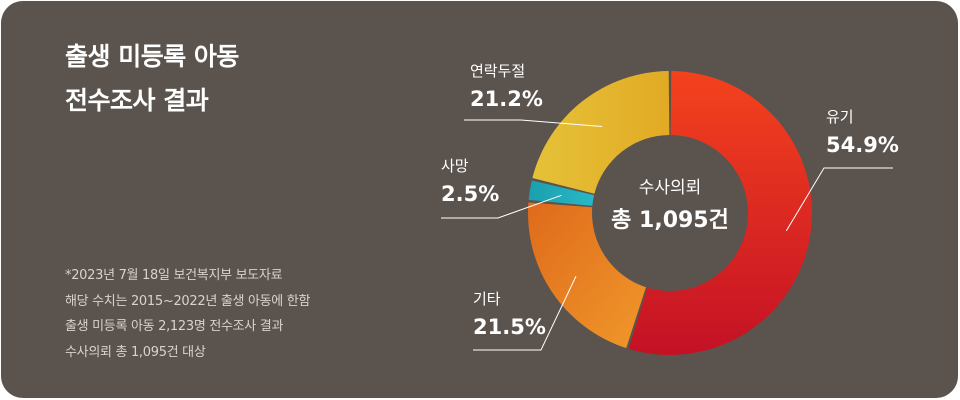 This screenshot has height=400, width=960. Describe the element at coordinates (487, 299) in the screenshot. I see `slice-label-기타: 기타` at that location.